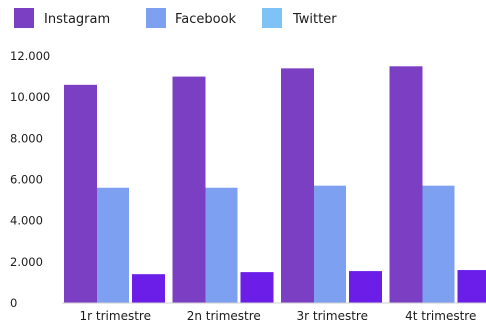 Image resolution: width=486 pixels, height=323 pixels. Describe the element at coordinates (30, 56) in the screenshot. I see `y-tick-label: 12.000` at that location.